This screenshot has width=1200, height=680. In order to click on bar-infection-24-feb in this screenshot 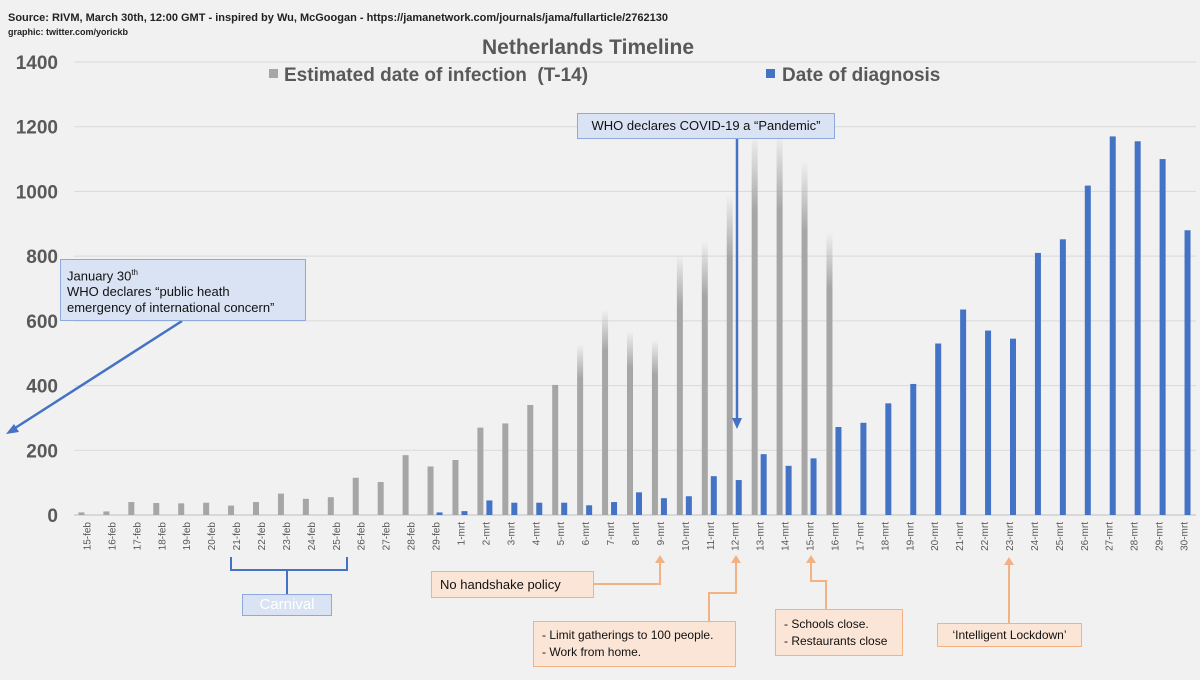, I will do `click(305, 506)`.